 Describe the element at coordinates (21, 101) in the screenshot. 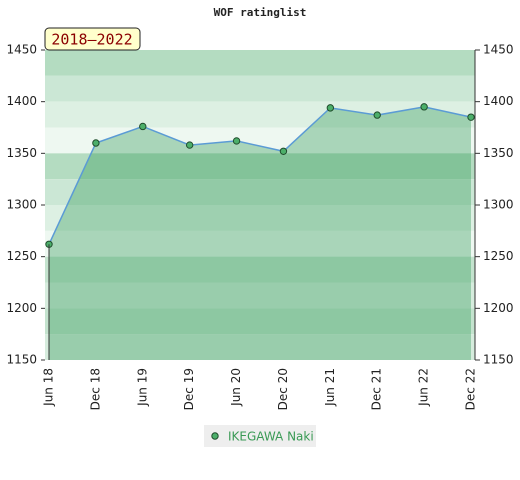

I see `y-tick-label: 1400` at that location.